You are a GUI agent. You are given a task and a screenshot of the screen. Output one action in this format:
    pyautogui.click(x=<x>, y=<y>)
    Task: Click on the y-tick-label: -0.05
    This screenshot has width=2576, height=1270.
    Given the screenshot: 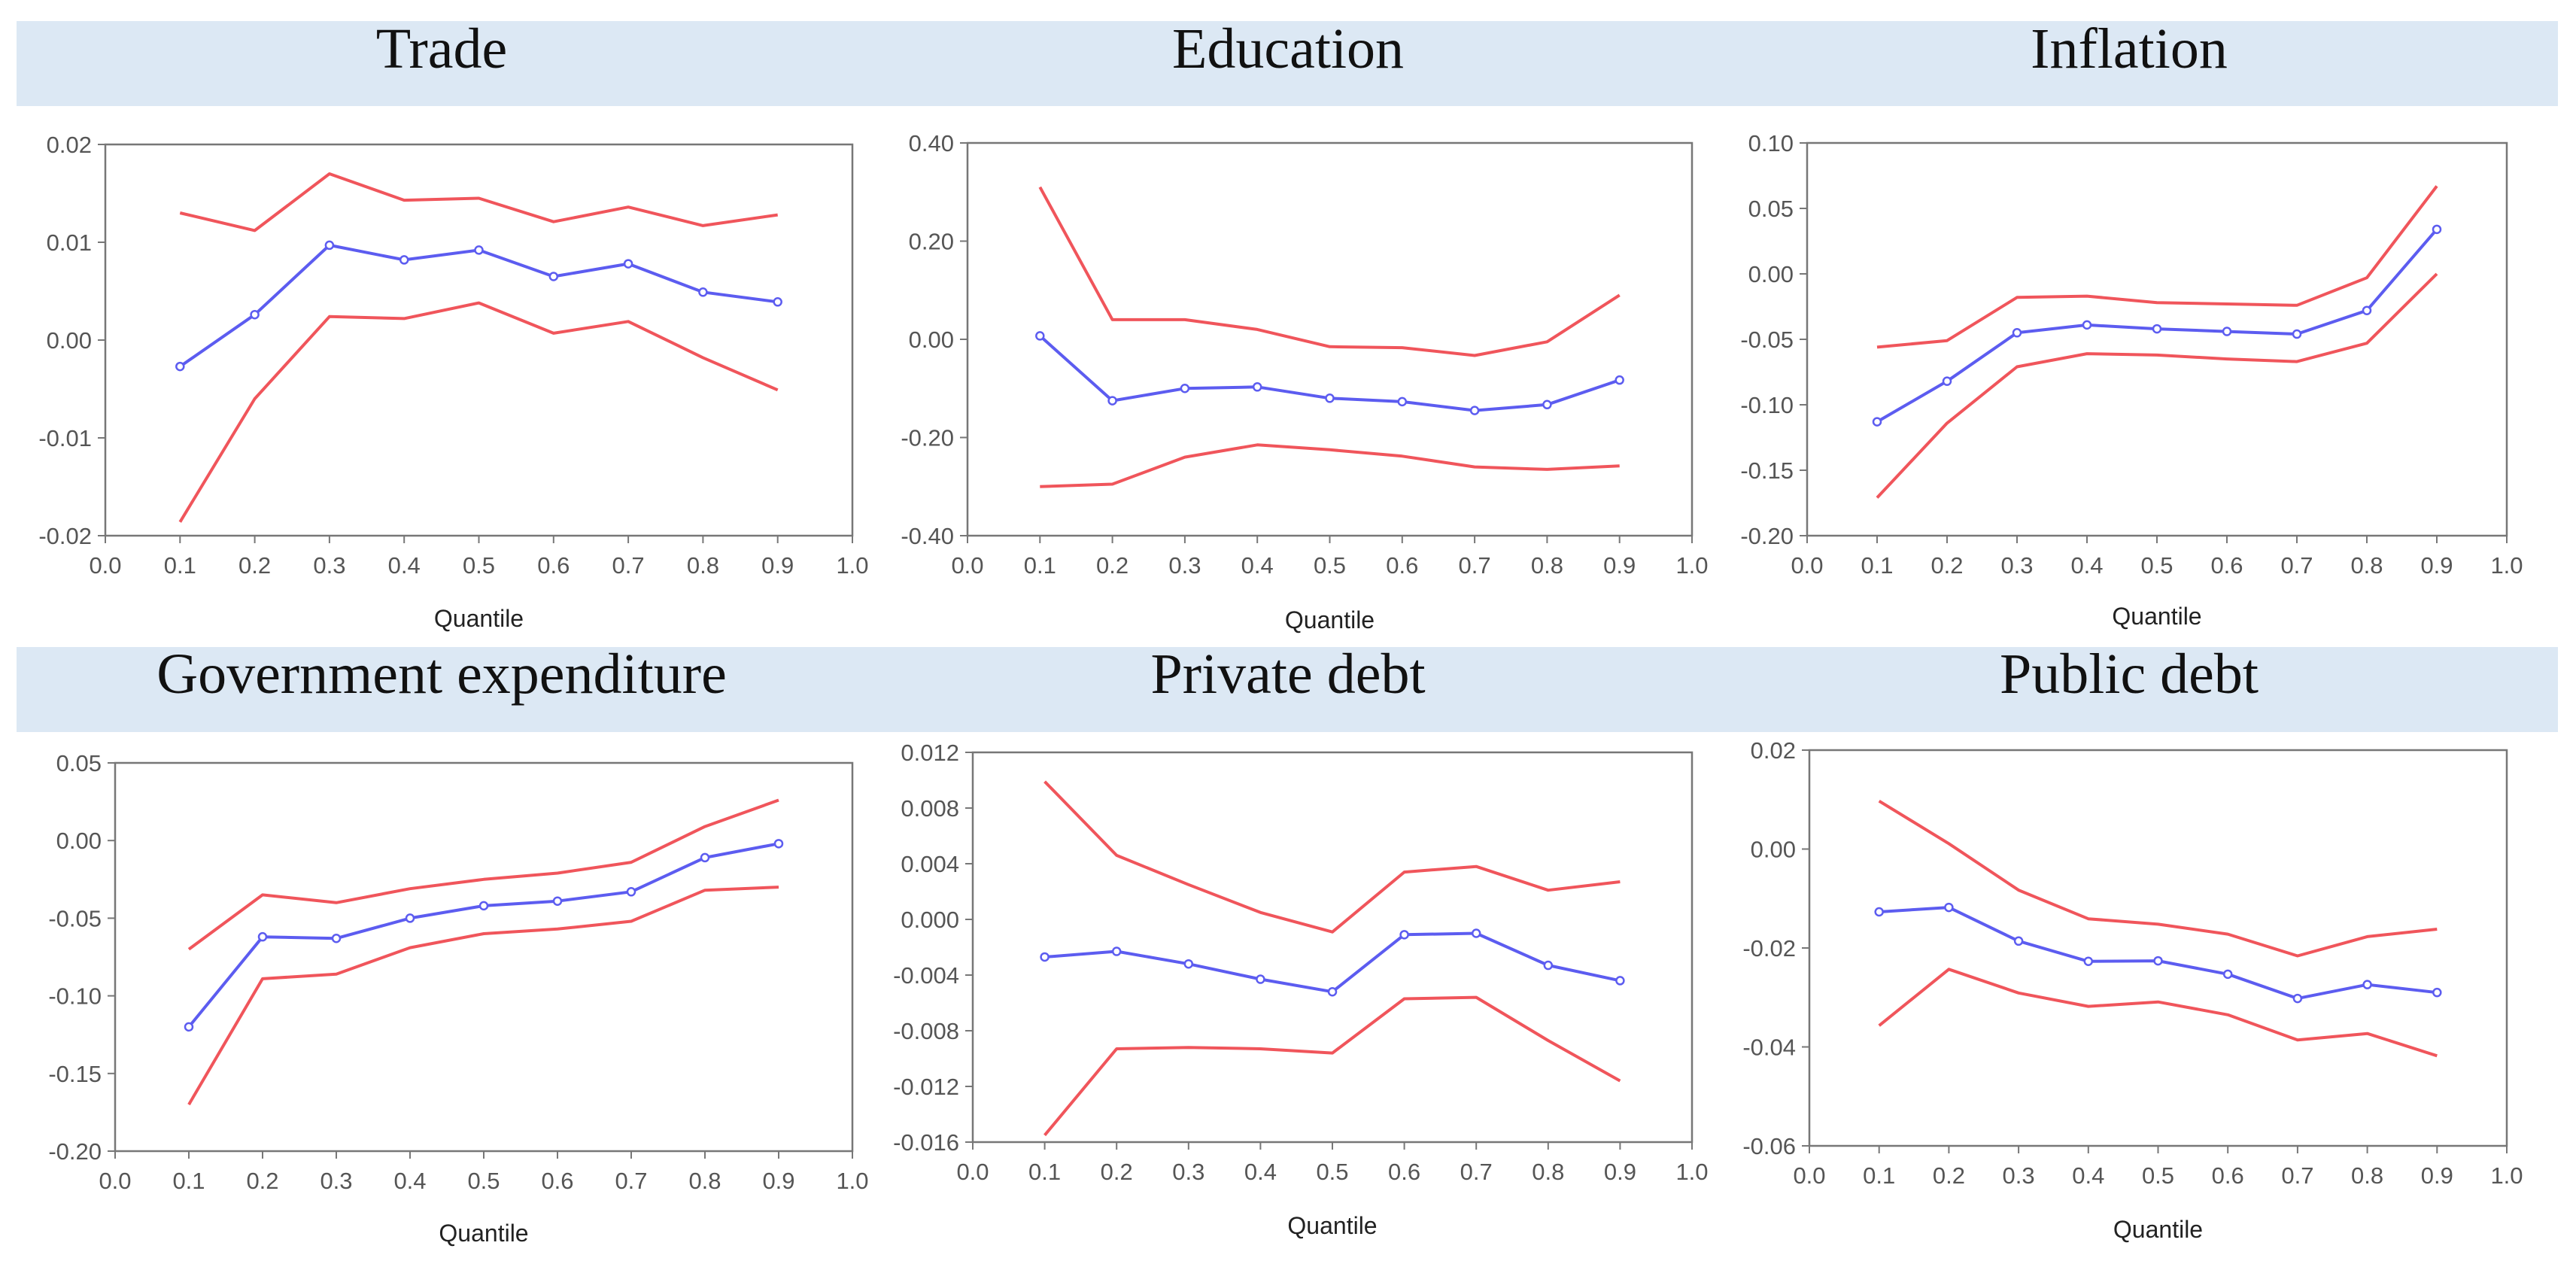 What is the action you would take?
    pyautogui.click(x=75, y=918)
    